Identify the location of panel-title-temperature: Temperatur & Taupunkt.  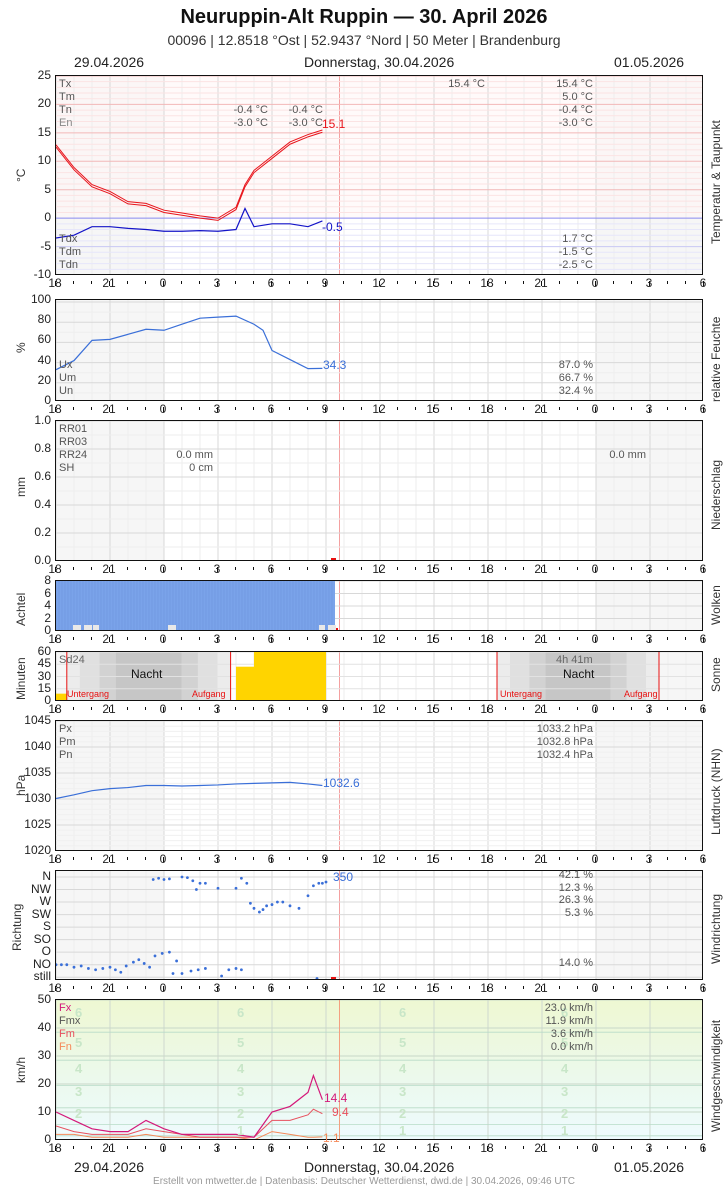
(716, 181).